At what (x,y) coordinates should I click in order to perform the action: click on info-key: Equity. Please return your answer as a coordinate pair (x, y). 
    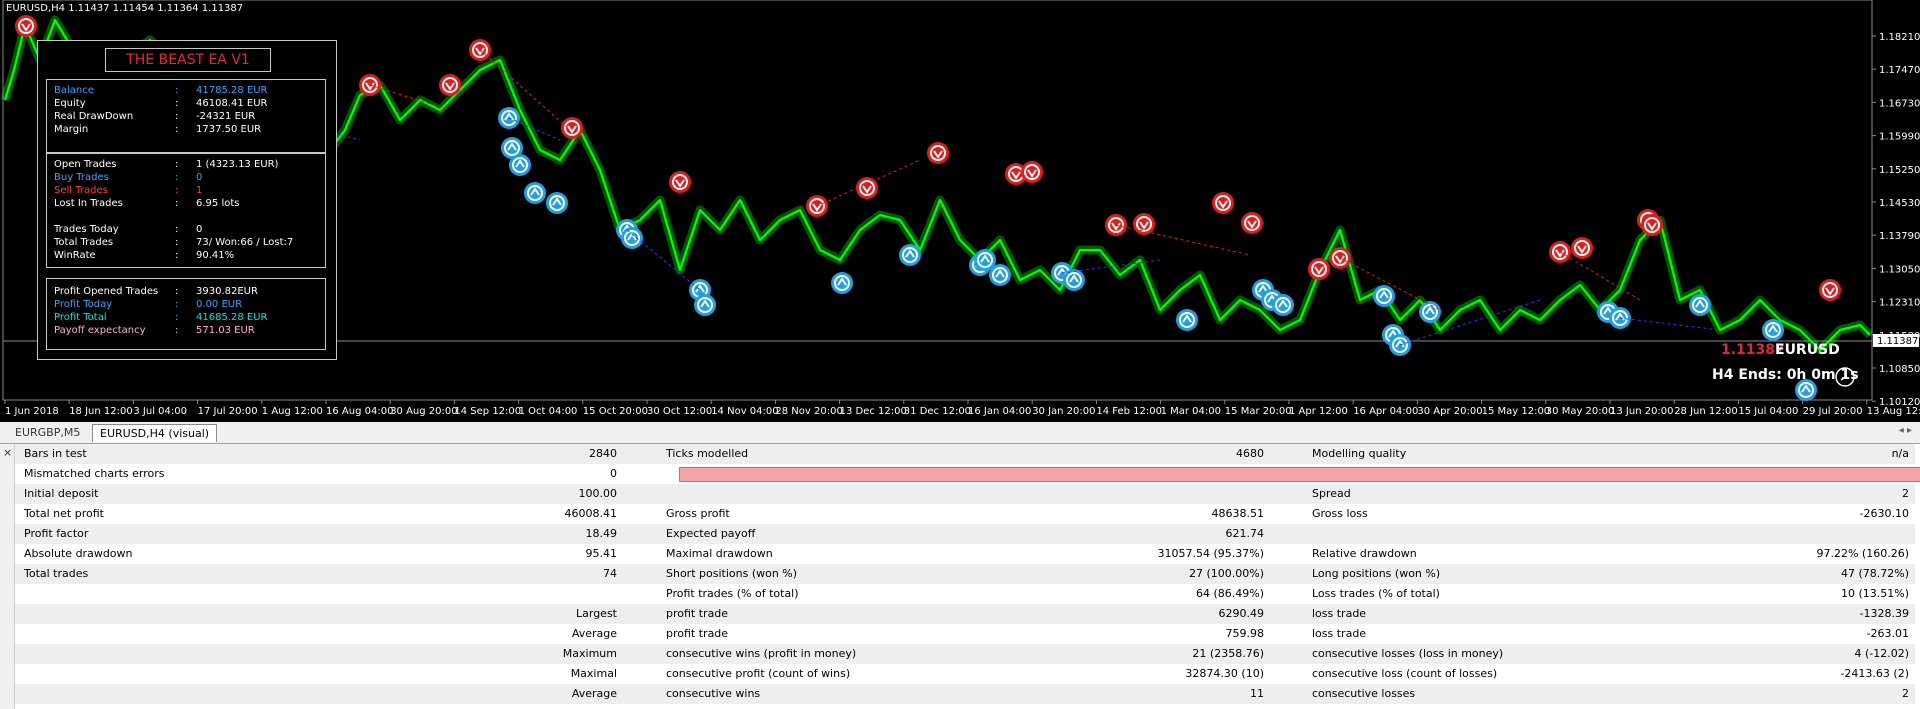
    Looking at the image, I should click on (70, 103).